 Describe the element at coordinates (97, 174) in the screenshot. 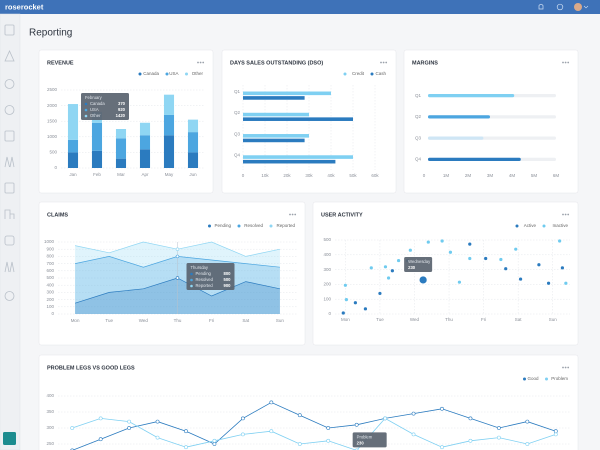

I see `x-tick-label: Feb` at that location.